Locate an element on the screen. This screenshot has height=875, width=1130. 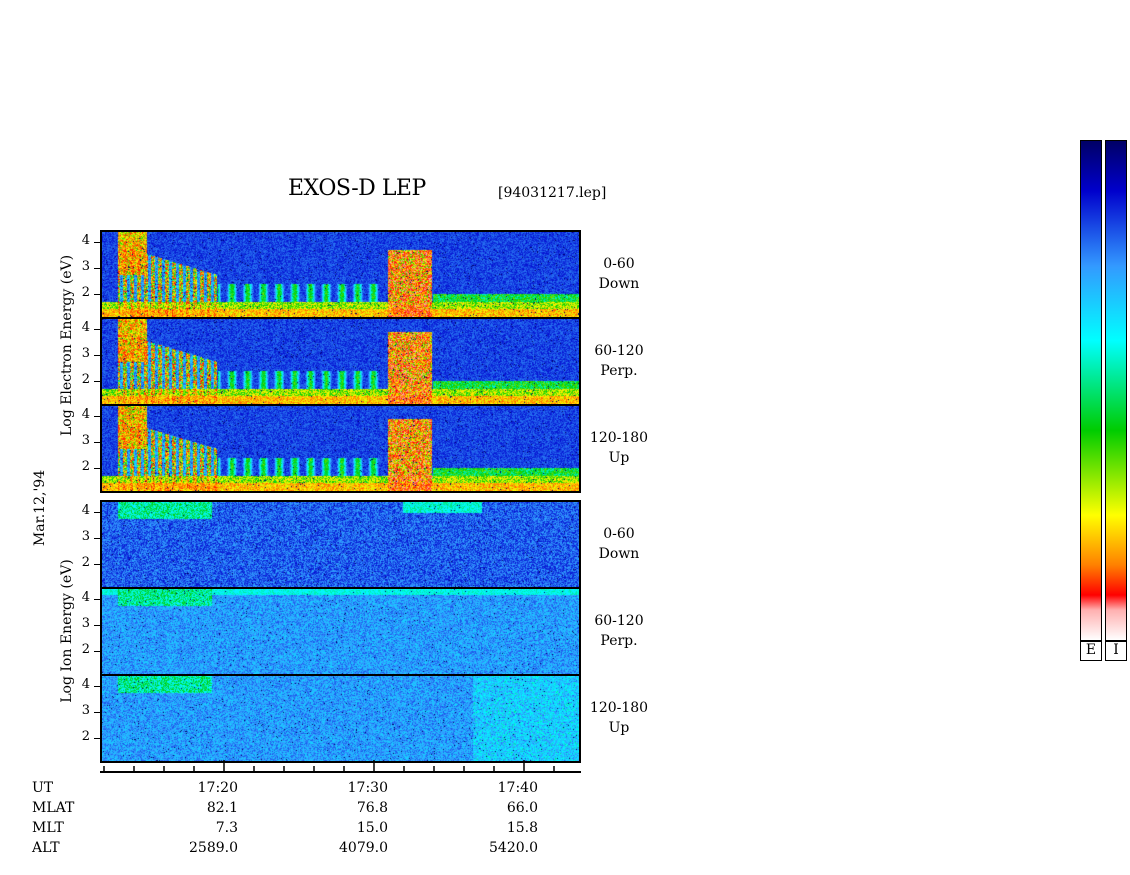
orbit-value: 17:40 is located at coordinates (517, 788).